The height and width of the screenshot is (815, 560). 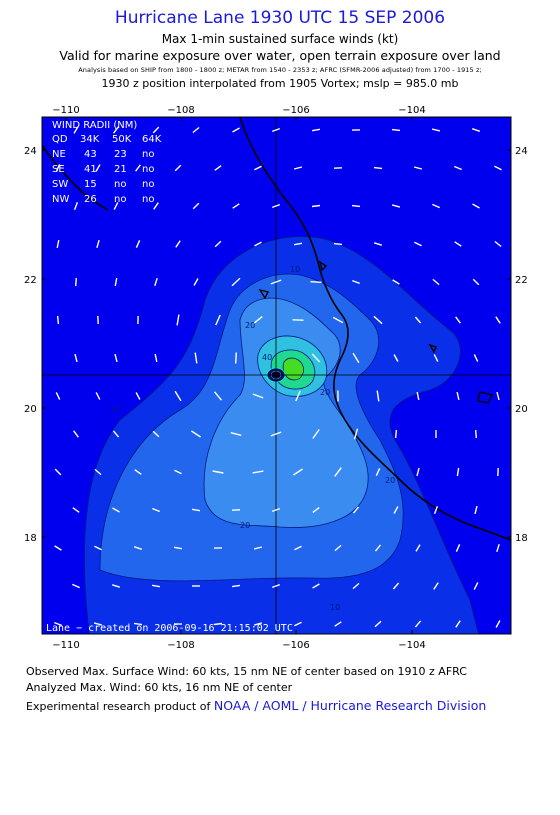 I want to click on map-subtitle: Max 1-min sustained surface winds (kt), so click(x=280, y=39).